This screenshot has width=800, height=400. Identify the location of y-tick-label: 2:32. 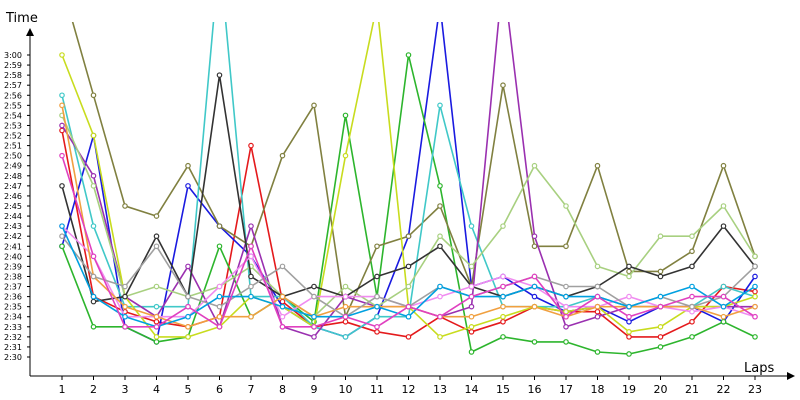
(13, 337).